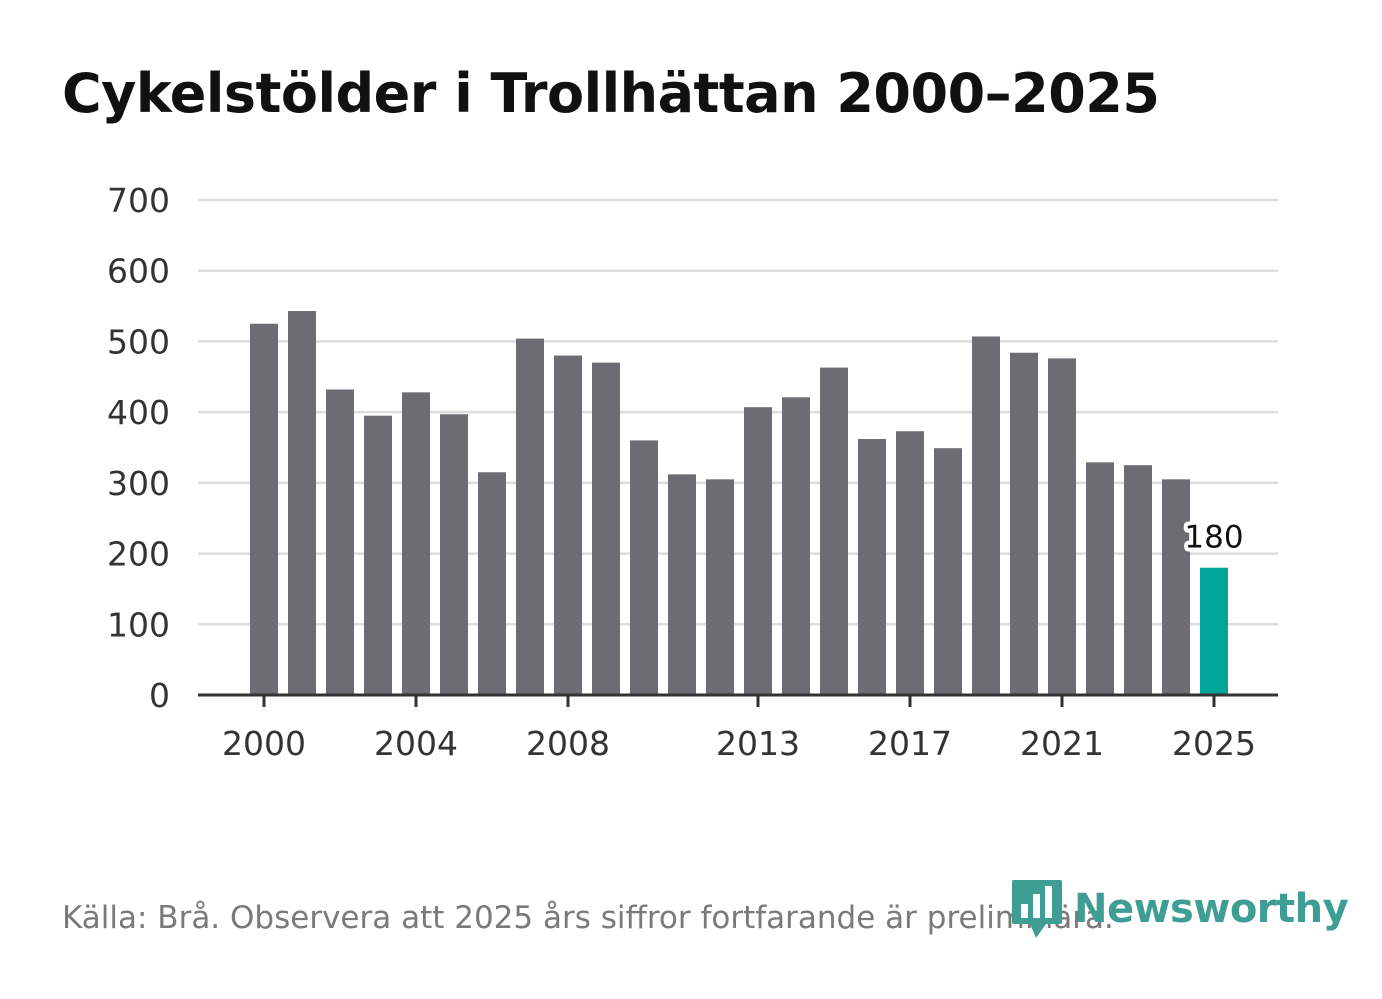  What do you see at coordinates (568, 525) in the screenshot?
I see `bar-2008` at bounding box center [568, 525].